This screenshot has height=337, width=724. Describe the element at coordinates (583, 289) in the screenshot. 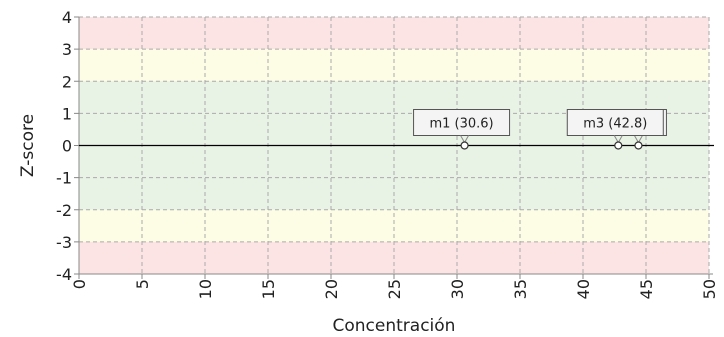

I see `x-tick-label-40: 40` at that location.